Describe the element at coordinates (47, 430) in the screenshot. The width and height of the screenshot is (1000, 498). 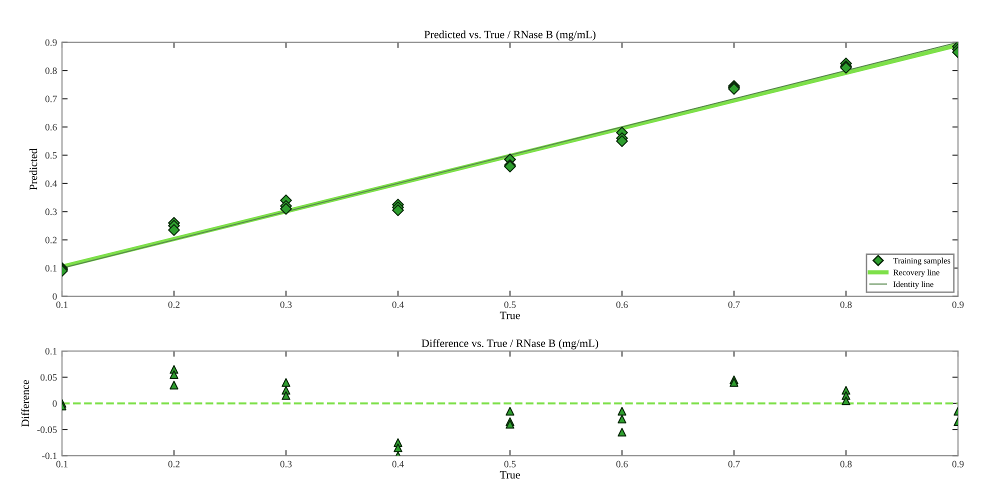
I see `y-tick-label: -0.05` at that location.